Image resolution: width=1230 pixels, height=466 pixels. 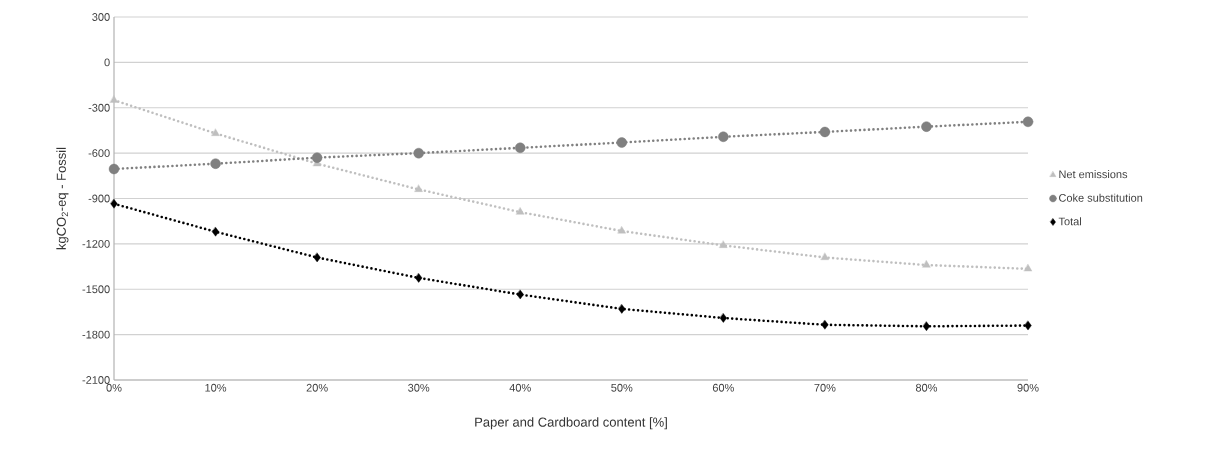 I want to click on x-tick-label: 80%, so click(x=926, y=387).